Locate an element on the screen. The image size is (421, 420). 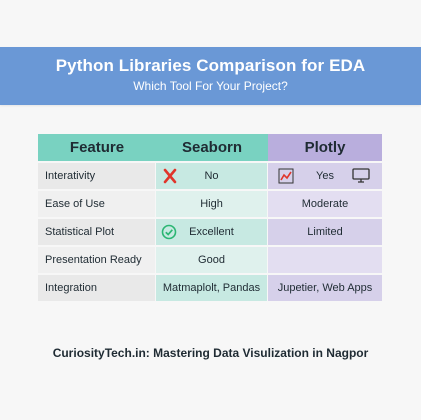
seaborn-cell: No is located at coordinates (211, 176).